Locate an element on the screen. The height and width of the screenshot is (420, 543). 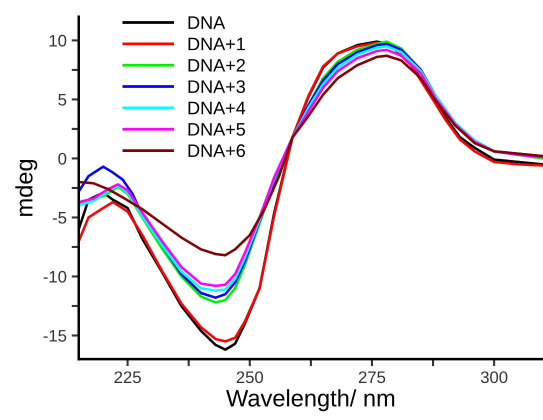
legend-label: DNA is located at coordinates (207, 22).